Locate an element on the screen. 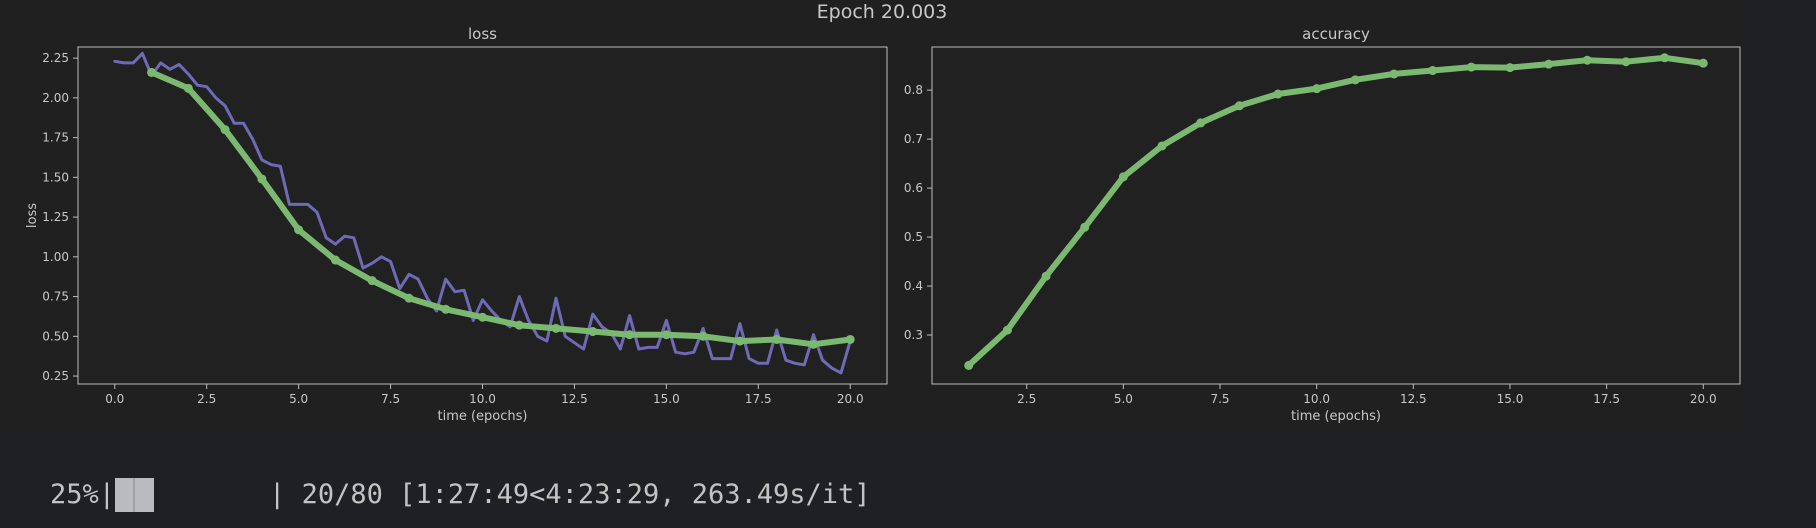 The width and height of the screenshot is (1816, 528). x-tick-label: 0.0 is located at coordinates (114, 399).